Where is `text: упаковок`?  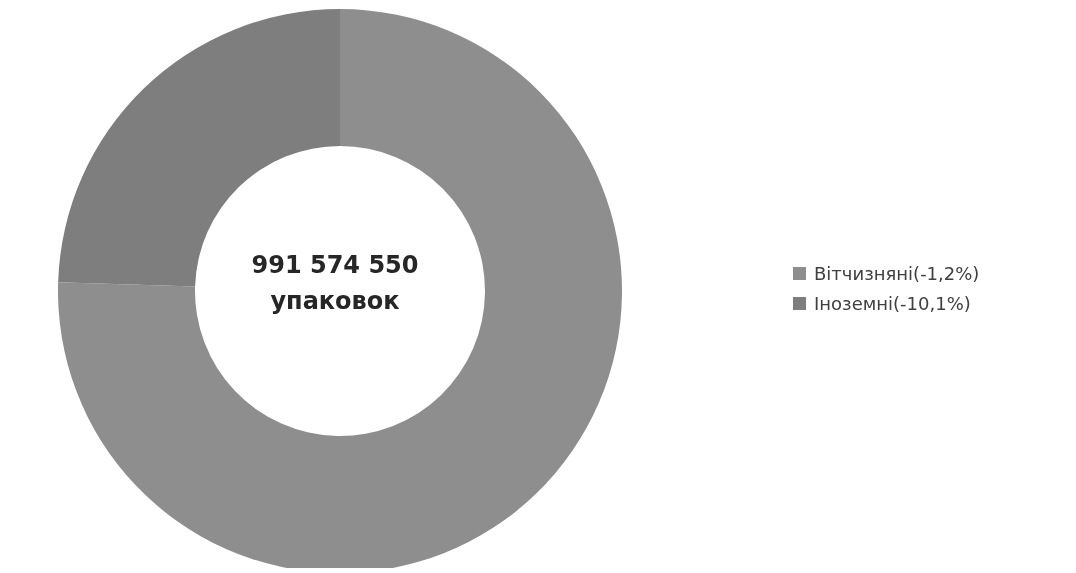
text: упаковок is located at coordinates (335, 301).